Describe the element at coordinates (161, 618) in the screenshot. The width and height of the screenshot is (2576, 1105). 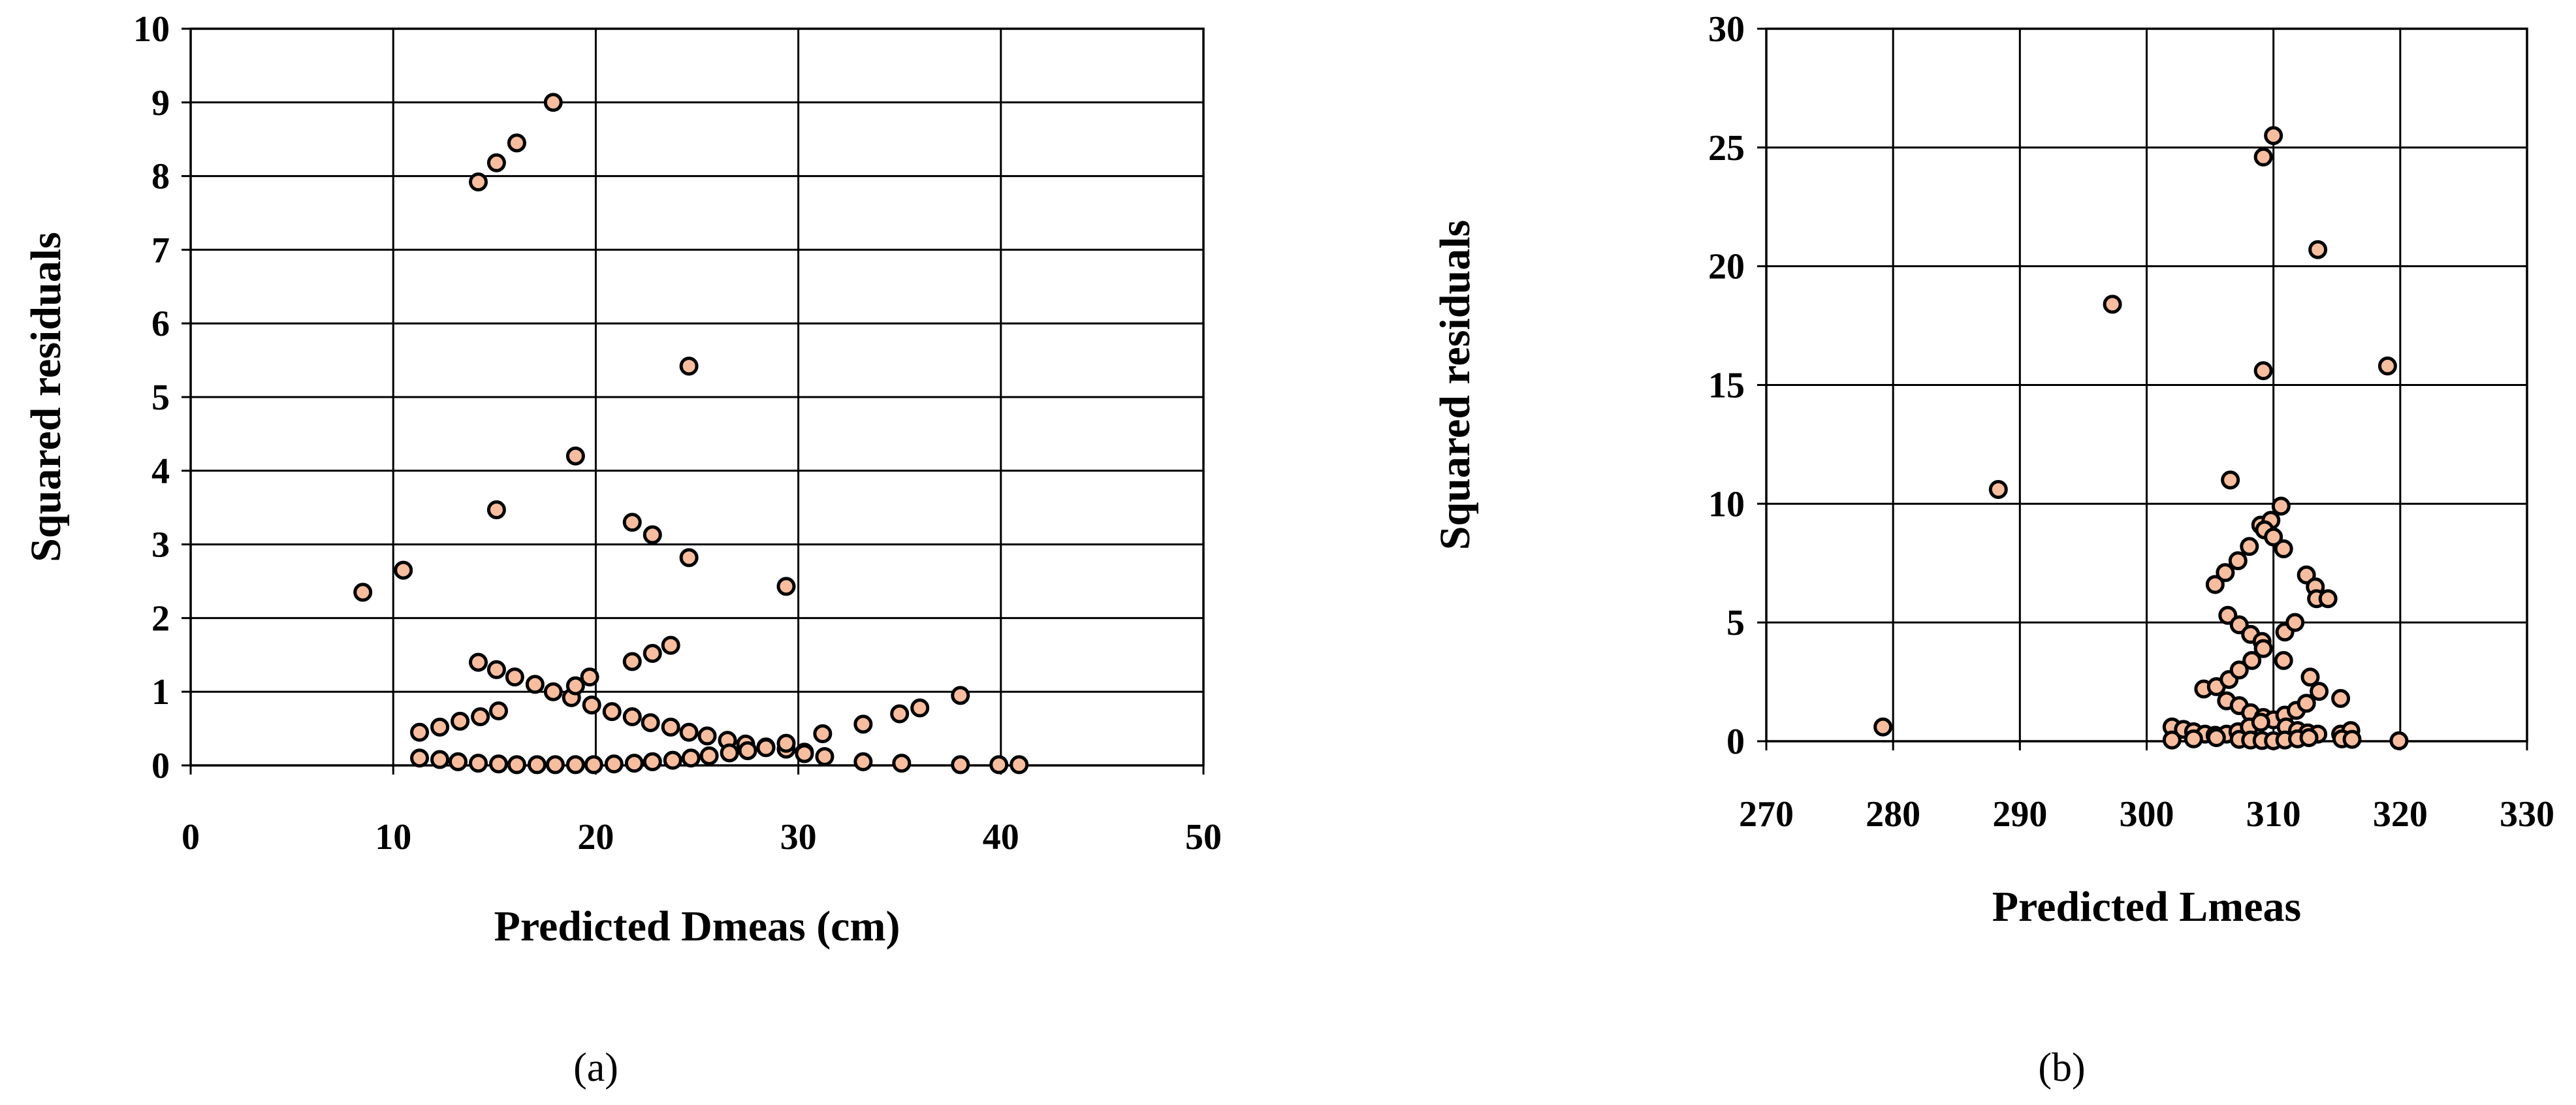
I see `y-tick-label: 2` at that location.